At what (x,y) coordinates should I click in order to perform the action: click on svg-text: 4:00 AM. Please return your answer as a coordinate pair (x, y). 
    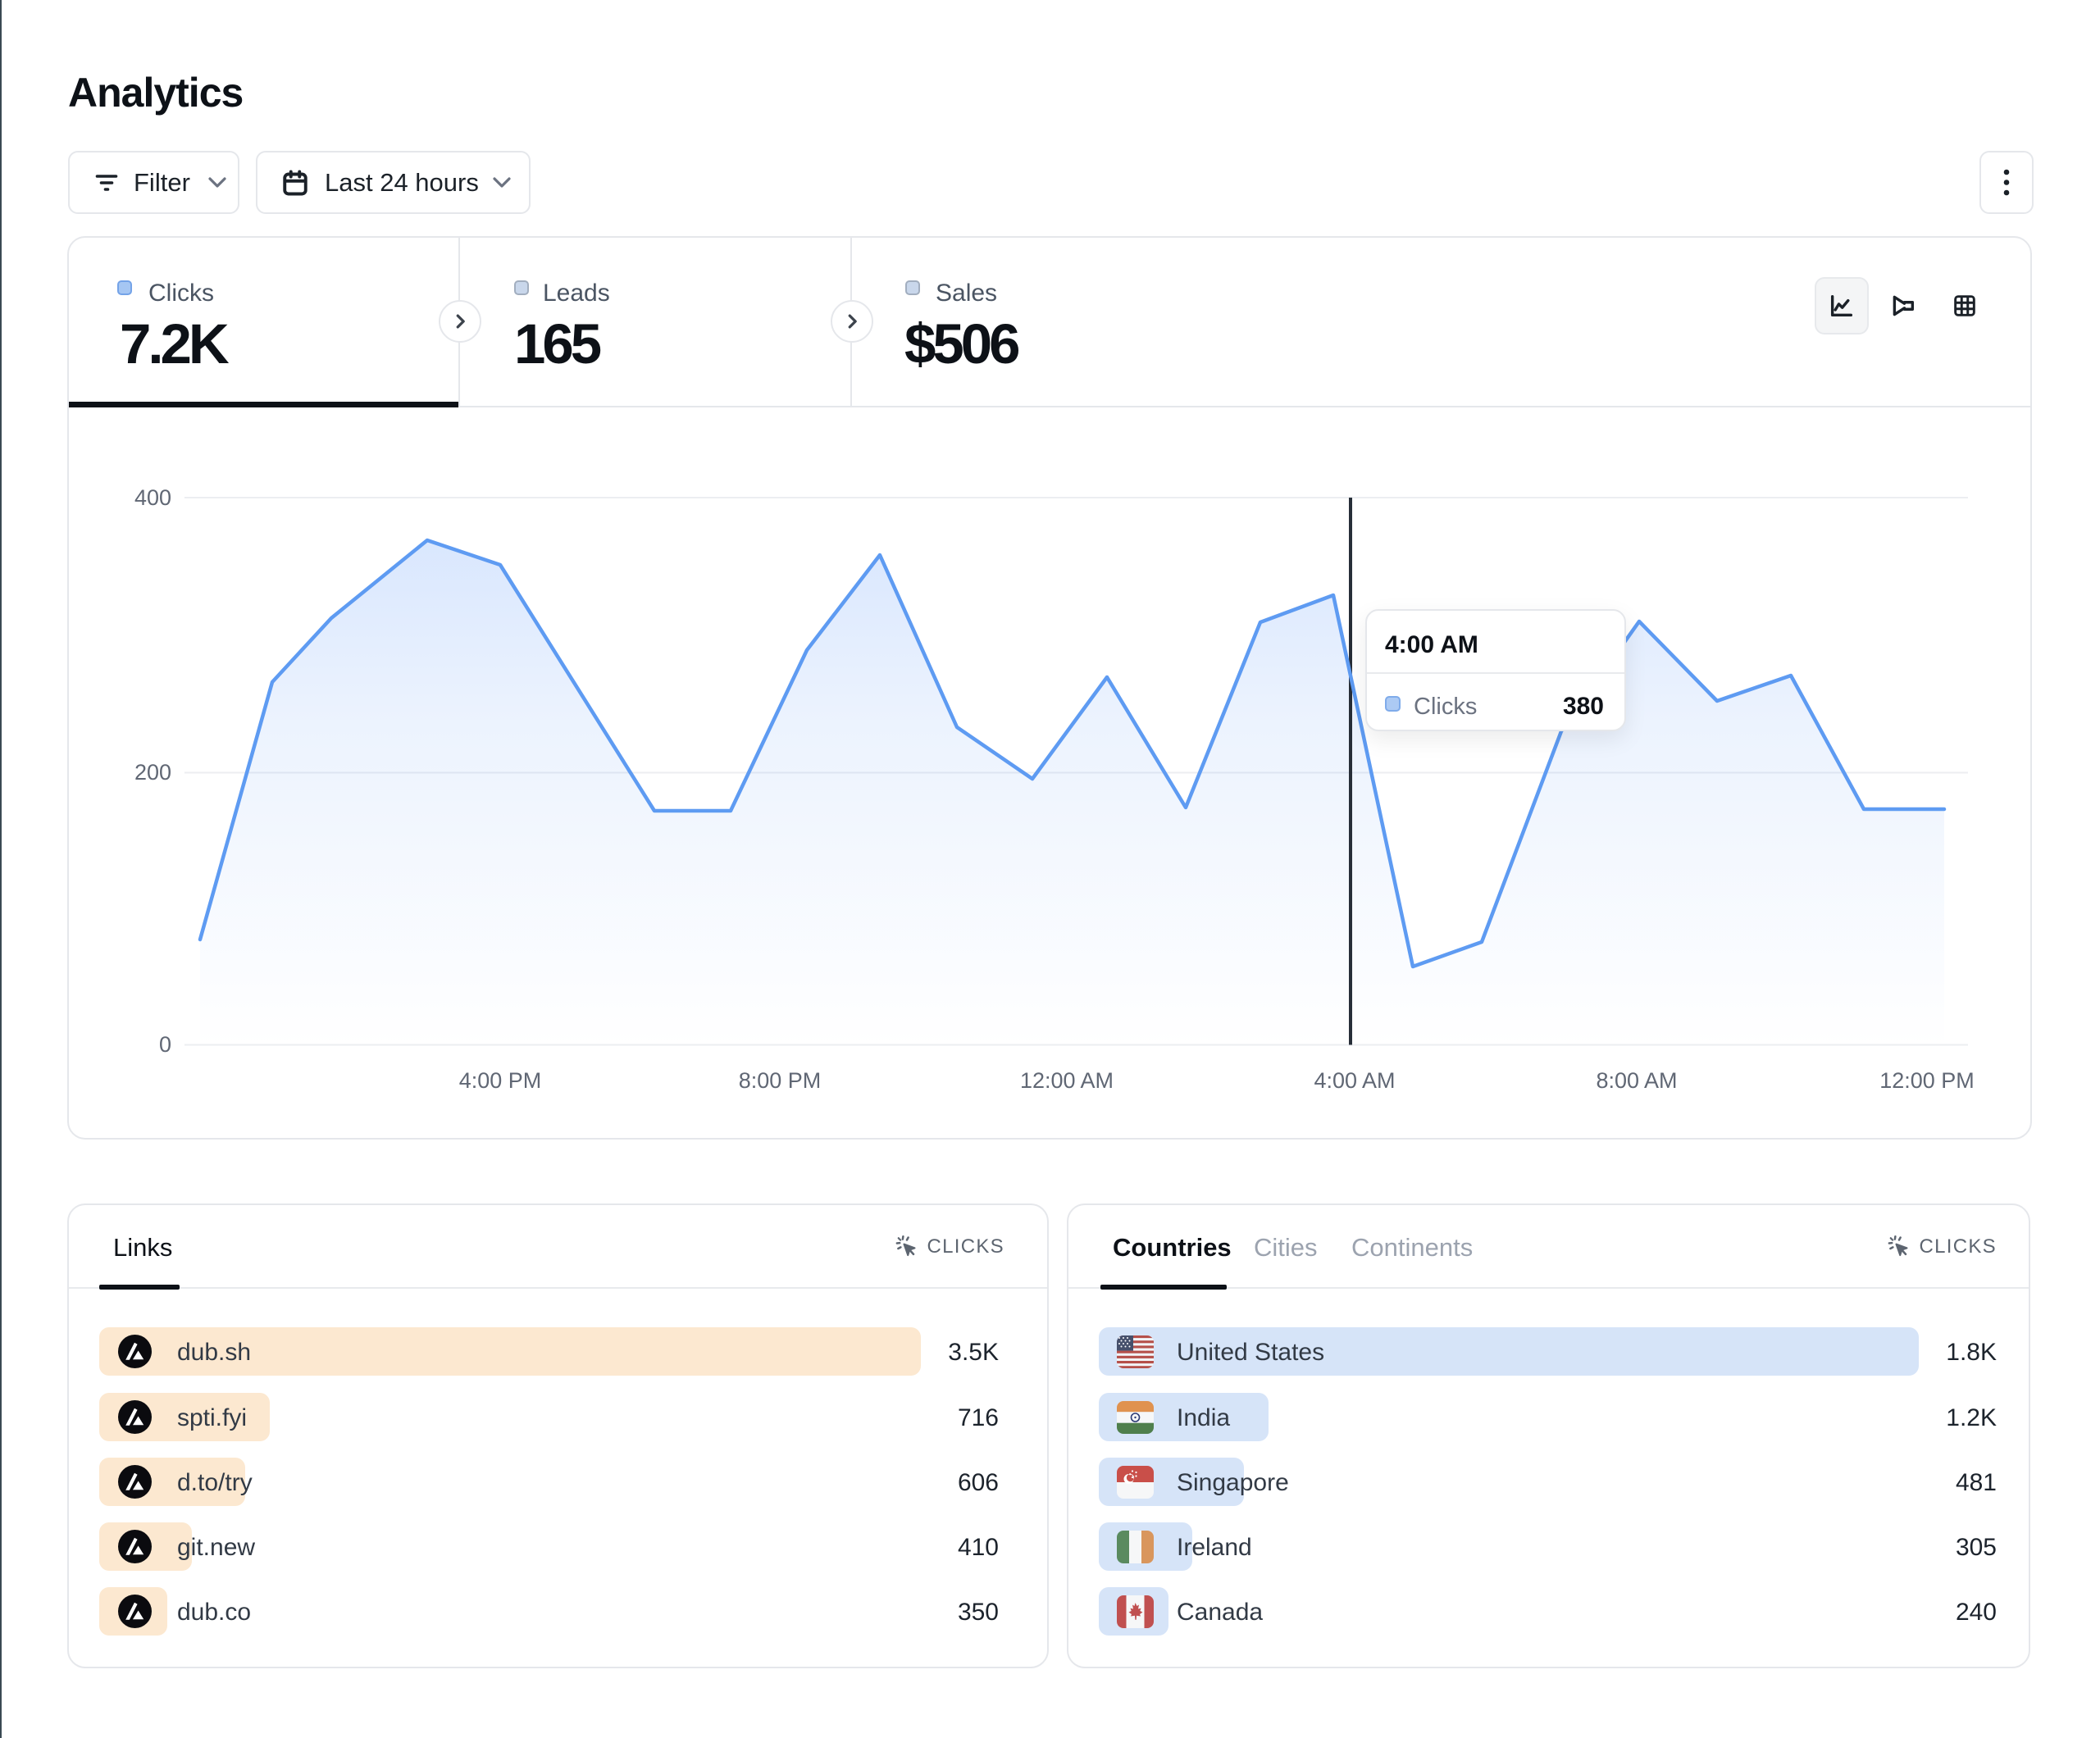
    Looking at the image, I should click on (1354, 1080).